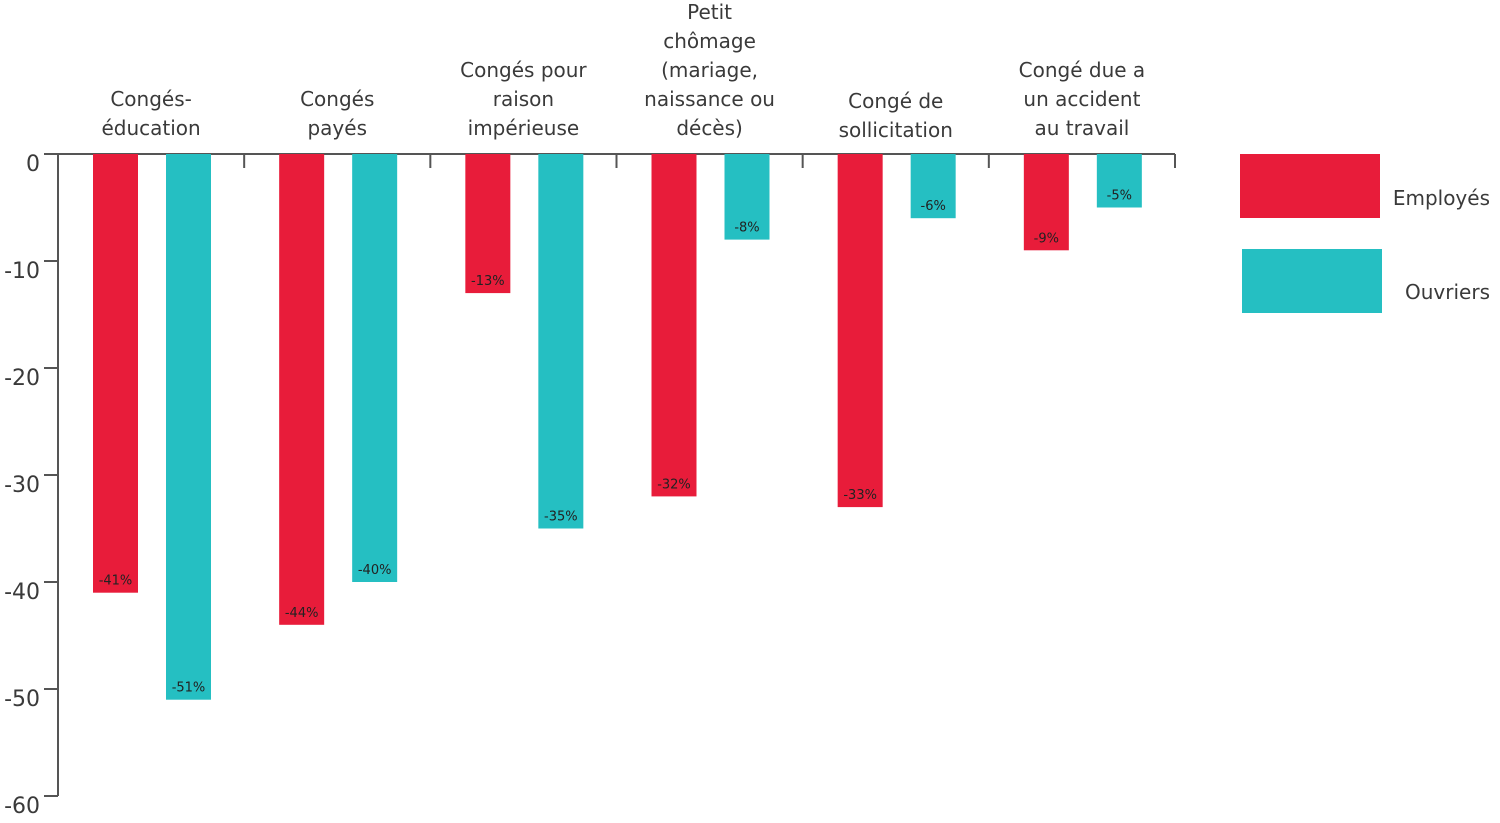 The height and width of the screenshot is (823, 1500). I want to click on category-label-line: au travail, so click(1082, 128).